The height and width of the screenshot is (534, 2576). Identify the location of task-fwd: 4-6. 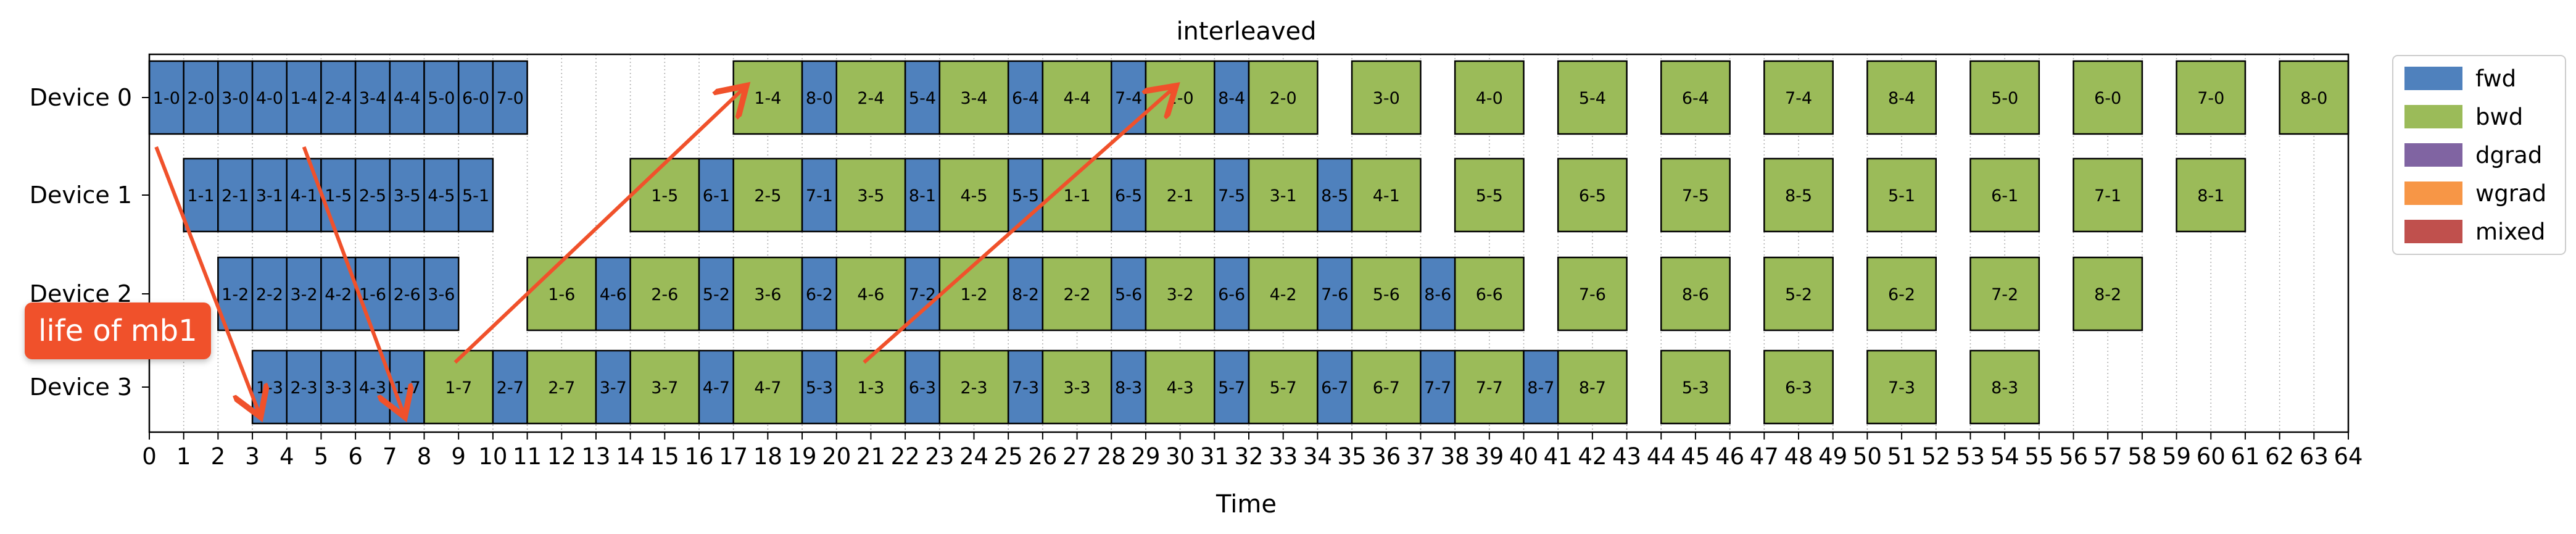
(613, 294).